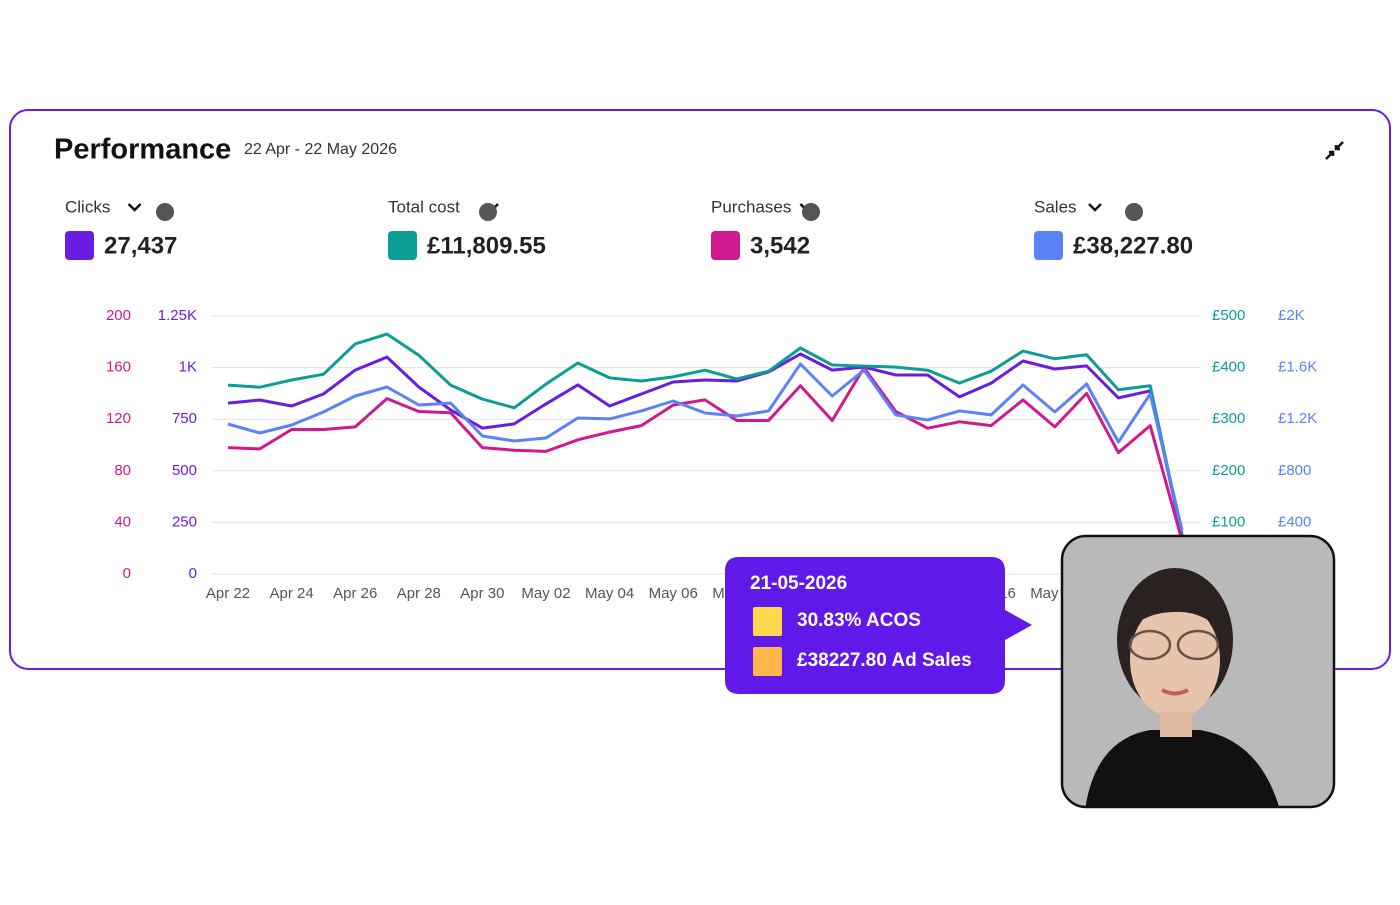 This screenshot has height=905, width=1400. What do you see at coordinates (419, 593) in the screenshot?
I see `x-tick-label: Apr 28` at bounding box center [419, 593].